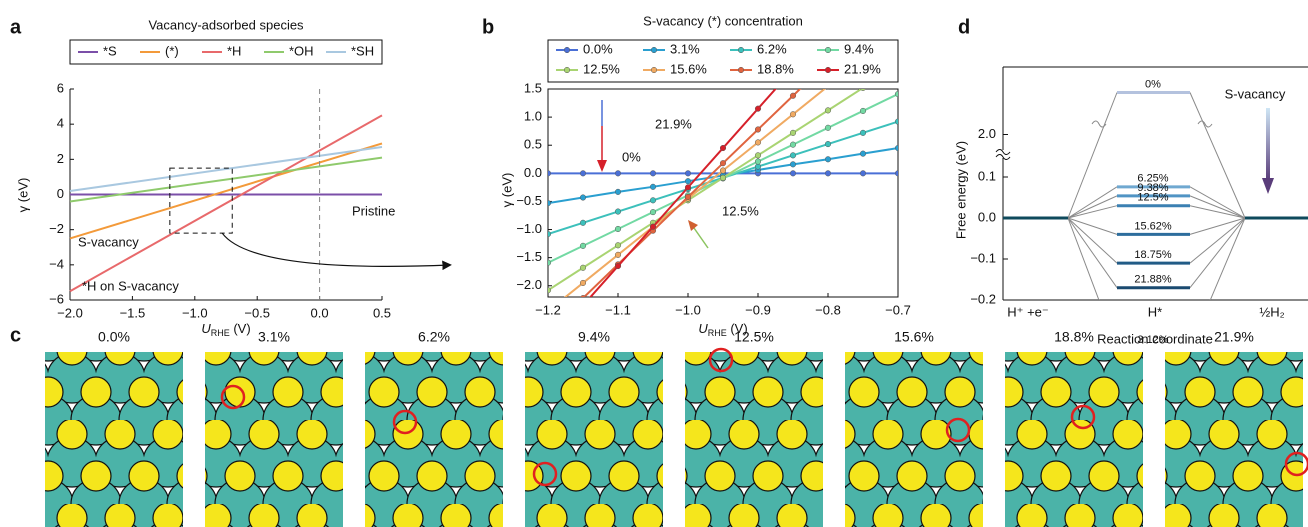  Describe the element at coordinates (533, 87) in the screenshot. I see `y-tick-label: 1.5` at that location.